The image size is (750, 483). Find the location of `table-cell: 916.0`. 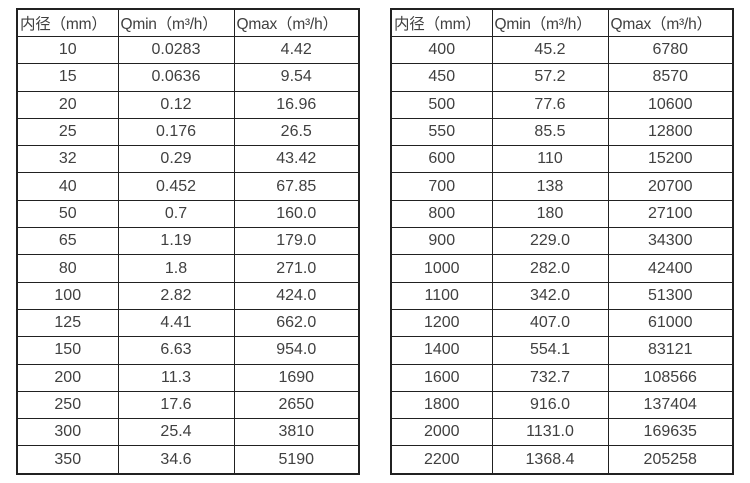

table-cell: 916.0 is located at coordinates (550, 405).